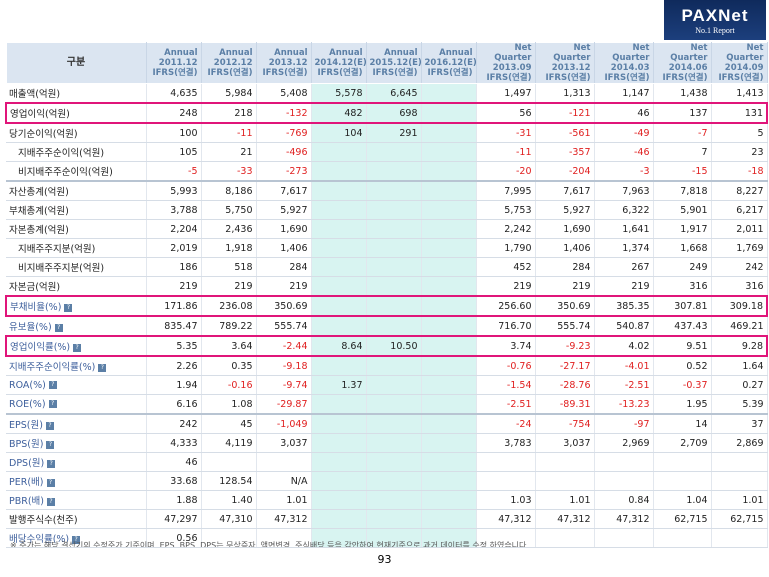 This screenshot has height=577, width=769. What do you see at coordinates (284, 500) in the screenshot?
I see `table-cell: 1.01` at bounding box center [284, 500].